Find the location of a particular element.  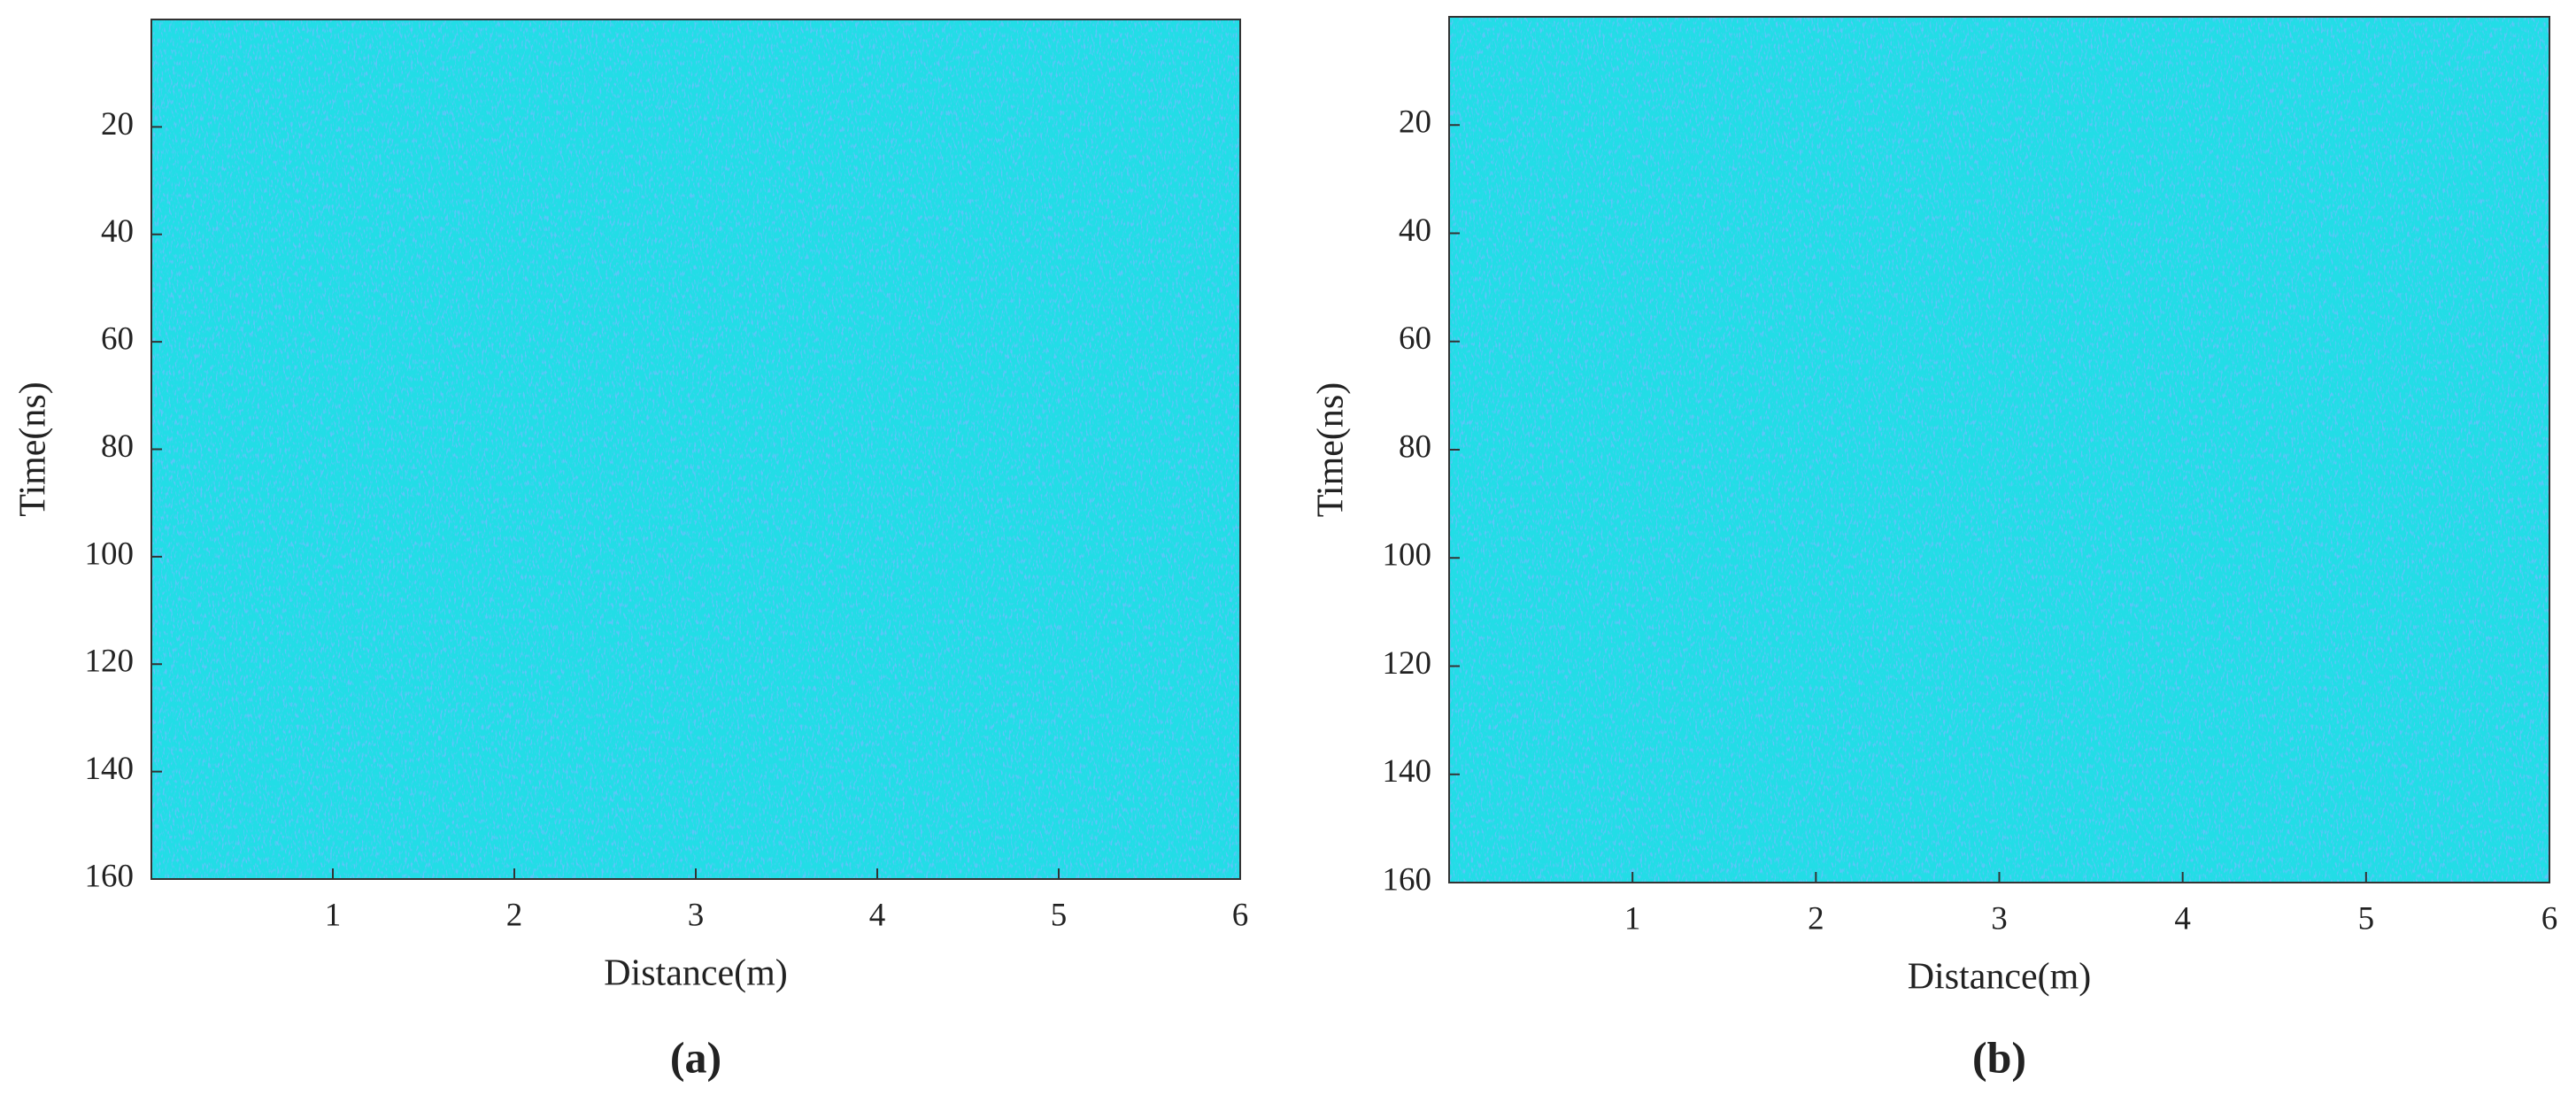

panel-label: (a) is located at coordinates (695, 1057).